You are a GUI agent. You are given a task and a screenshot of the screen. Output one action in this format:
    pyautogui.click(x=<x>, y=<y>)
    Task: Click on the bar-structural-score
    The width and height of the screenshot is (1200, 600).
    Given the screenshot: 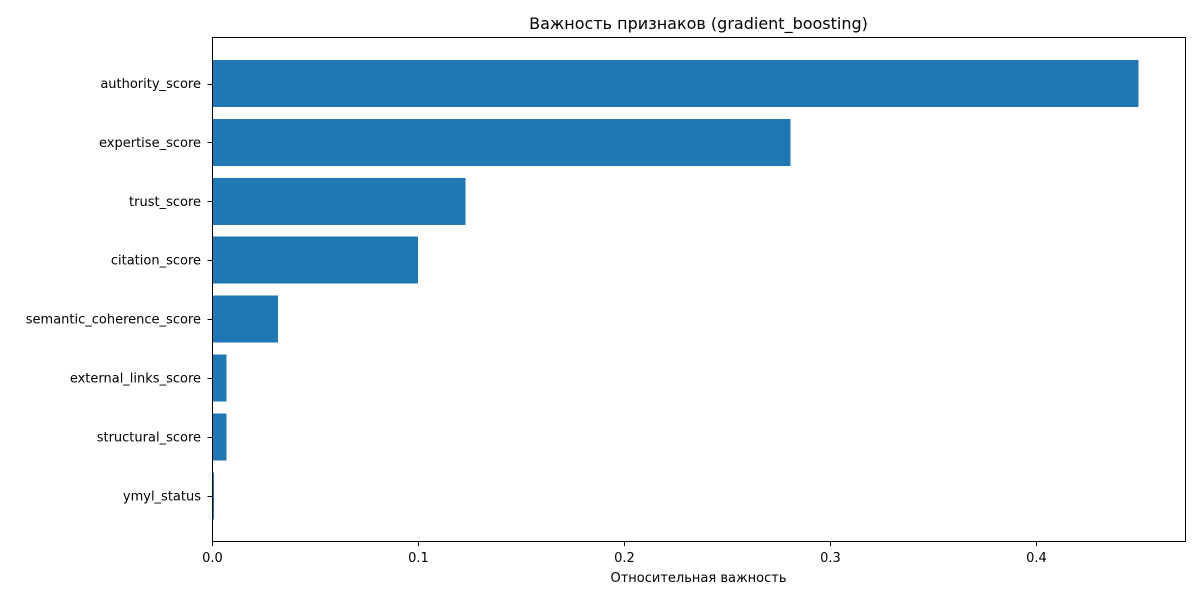 What is the action you would take?
    pyautogui.click(x=219, y=437)
    